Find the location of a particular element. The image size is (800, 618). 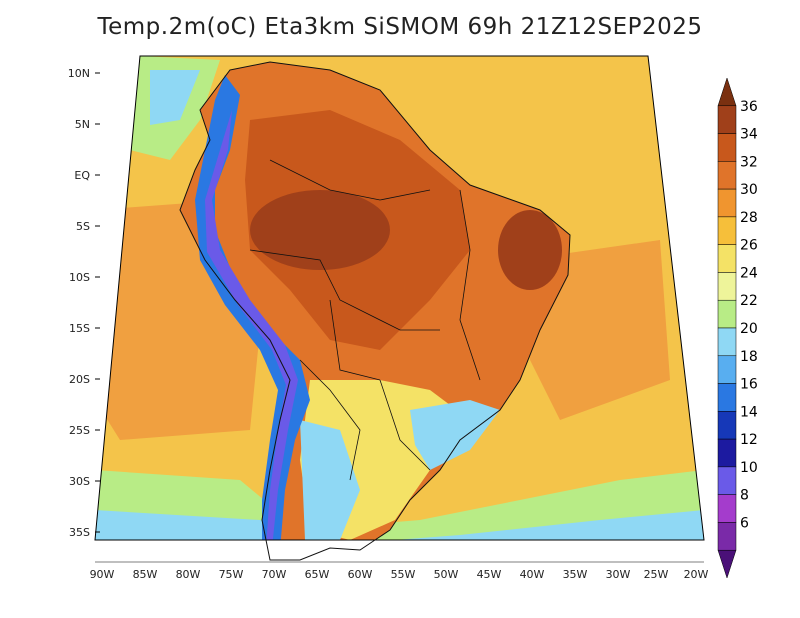

lon-label: 35W is located at coordinates (575, 574).